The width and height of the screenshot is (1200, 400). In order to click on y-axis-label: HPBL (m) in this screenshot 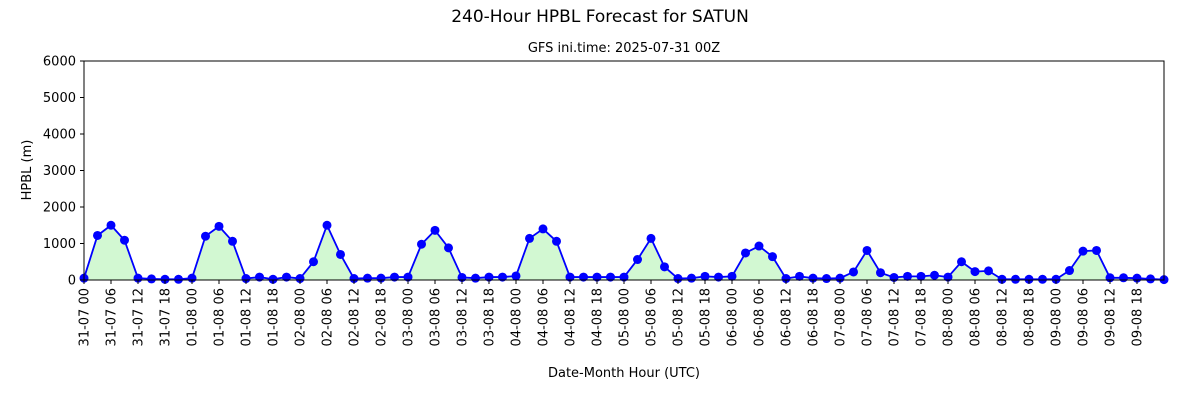, I will do `click(27, 170)`.